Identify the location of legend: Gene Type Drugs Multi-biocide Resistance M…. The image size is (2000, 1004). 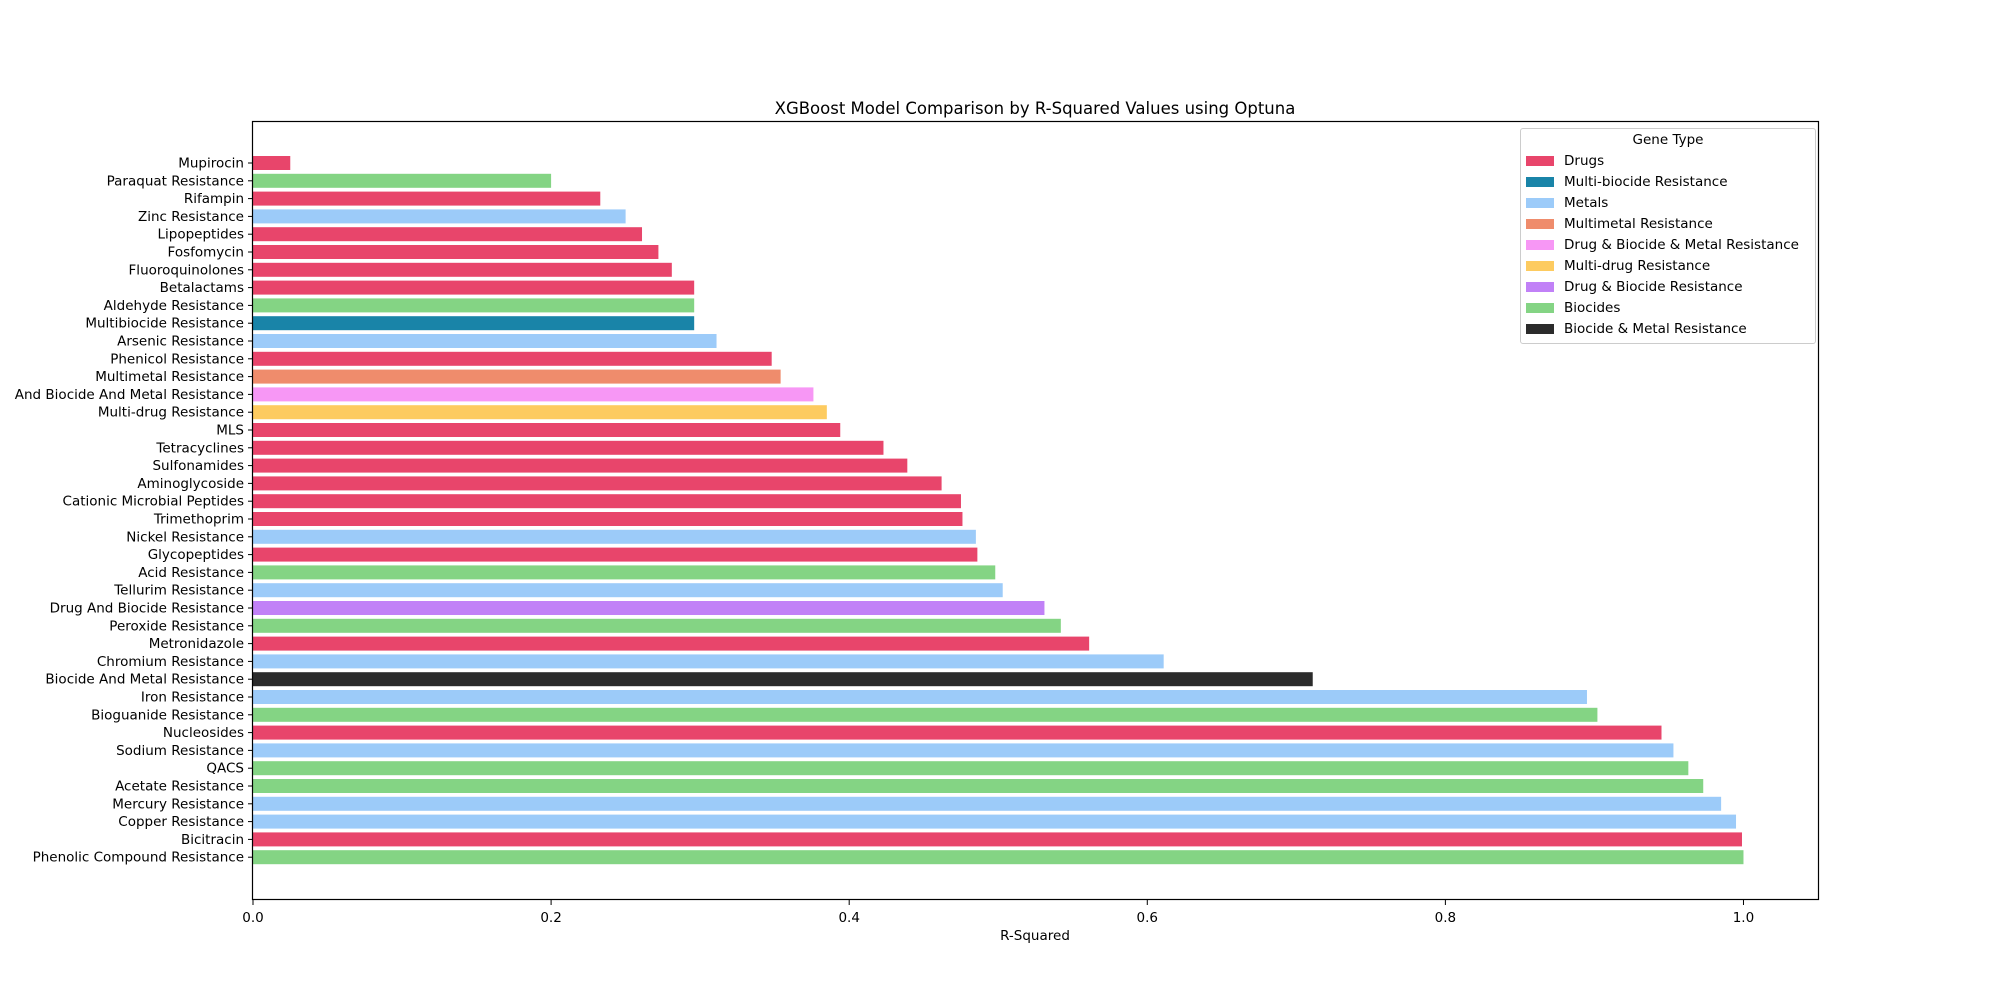
(1668, 236).